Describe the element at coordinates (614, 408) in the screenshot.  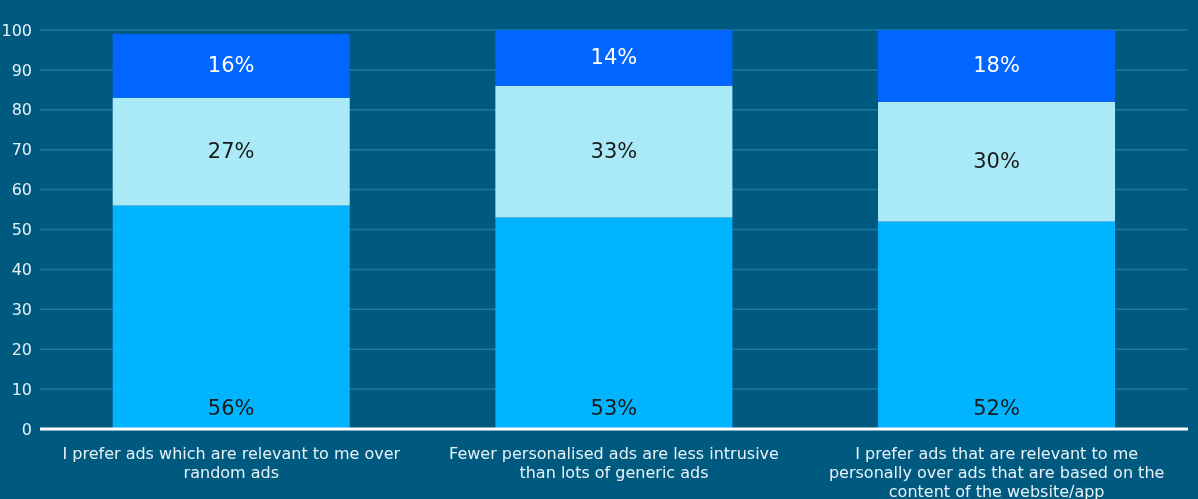
I see `data-label: 53%` at that location.